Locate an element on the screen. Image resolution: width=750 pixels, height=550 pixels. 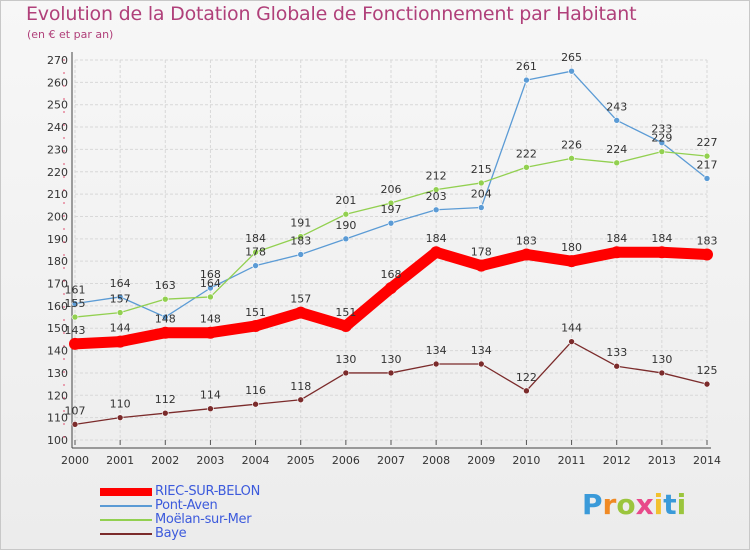
data-label: 261 is located at coordinates (526, 66).